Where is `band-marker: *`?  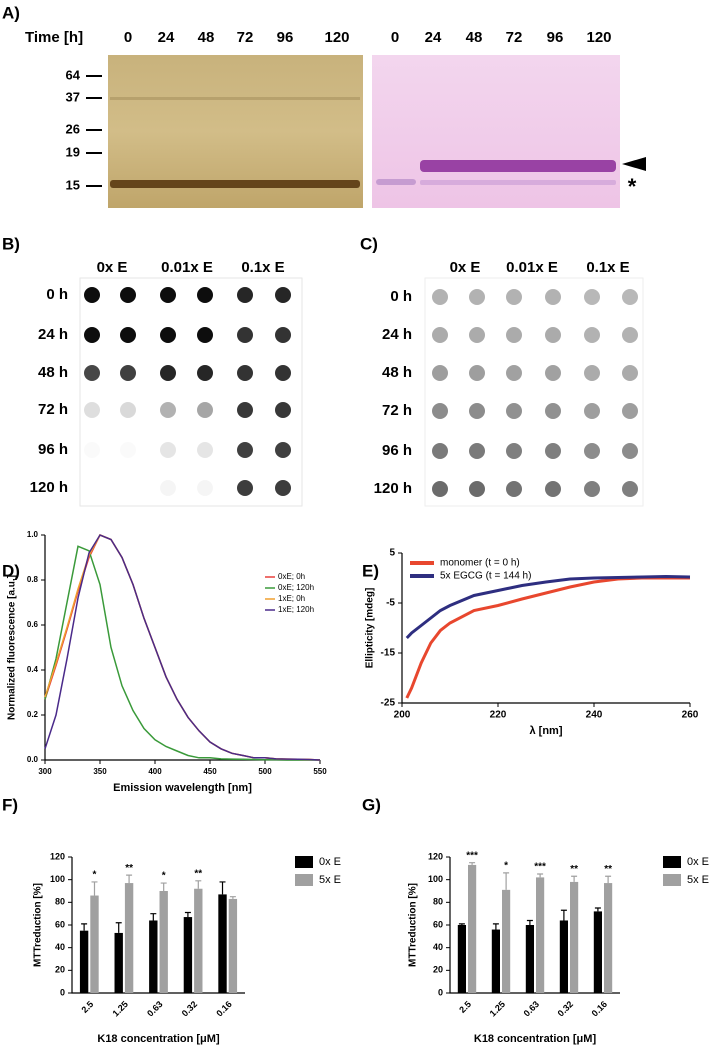 band-marker: * is located at coordinates (632, 186).